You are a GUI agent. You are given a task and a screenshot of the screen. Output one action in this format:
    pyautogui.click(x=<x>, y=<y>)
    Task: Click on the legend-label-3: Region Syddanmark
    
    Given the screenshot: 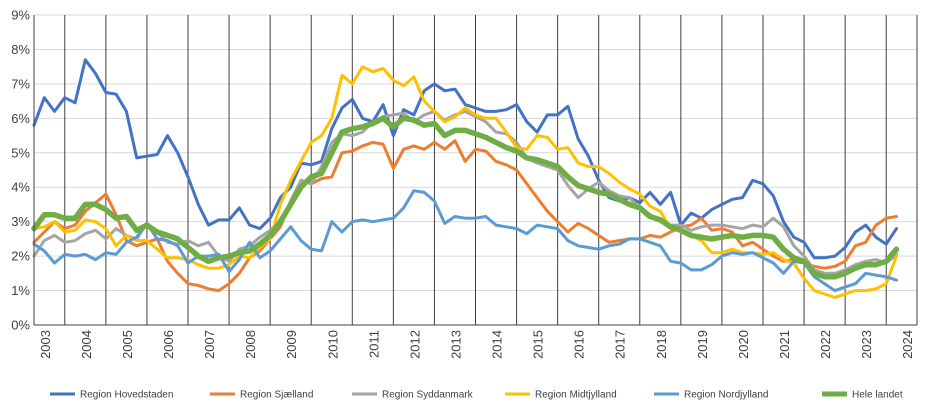 What is the action you would take?
    pyautogui.click(x=428, y=395)
    